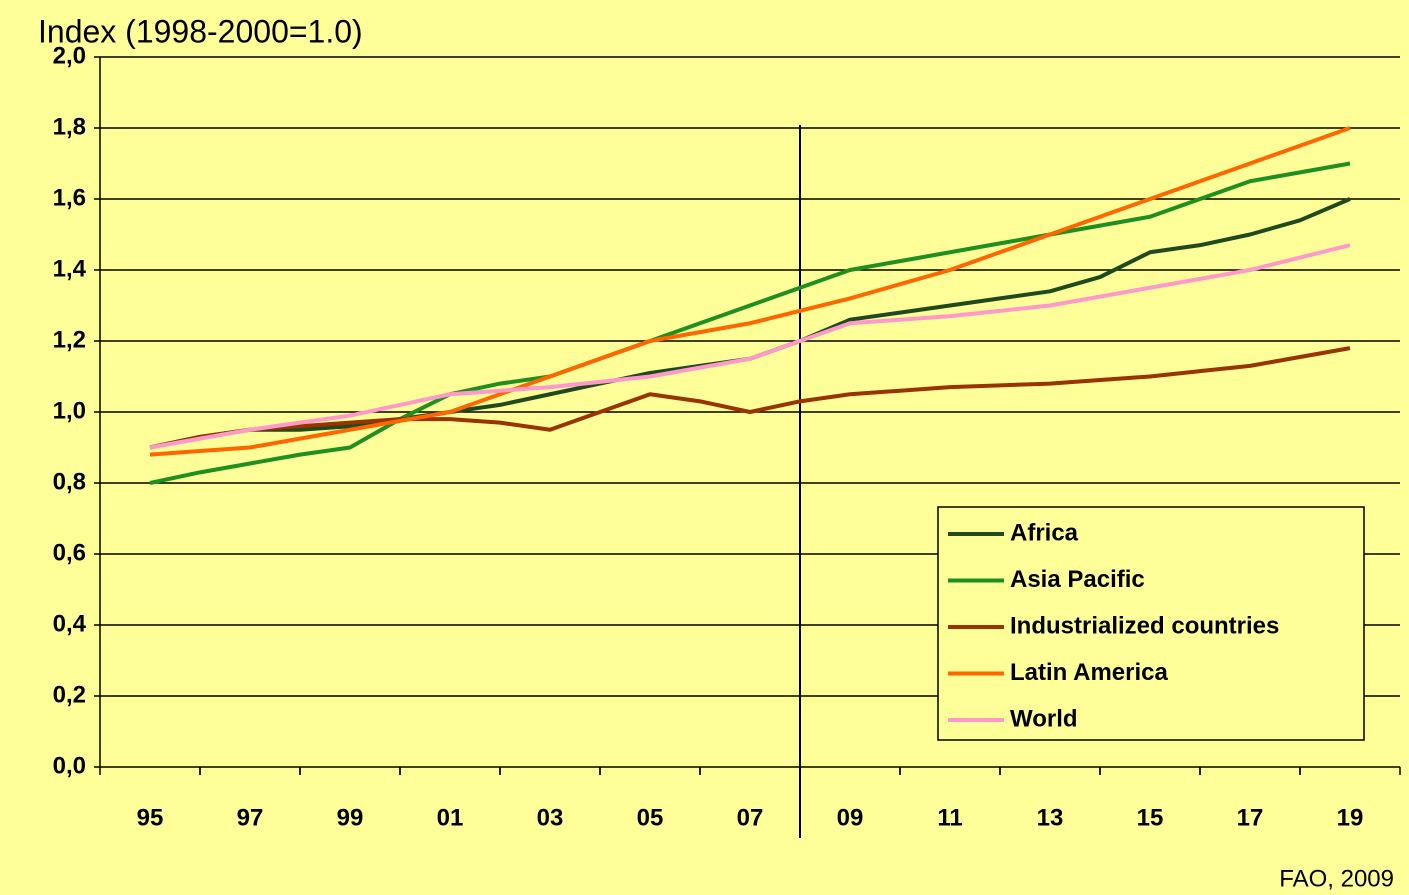 This screenshot has height=895, width=1409. What do you see at coordinates (69, 694) in the screenshot?
I see `y-tick-label: 0,2` at bounding box center [69, 694].